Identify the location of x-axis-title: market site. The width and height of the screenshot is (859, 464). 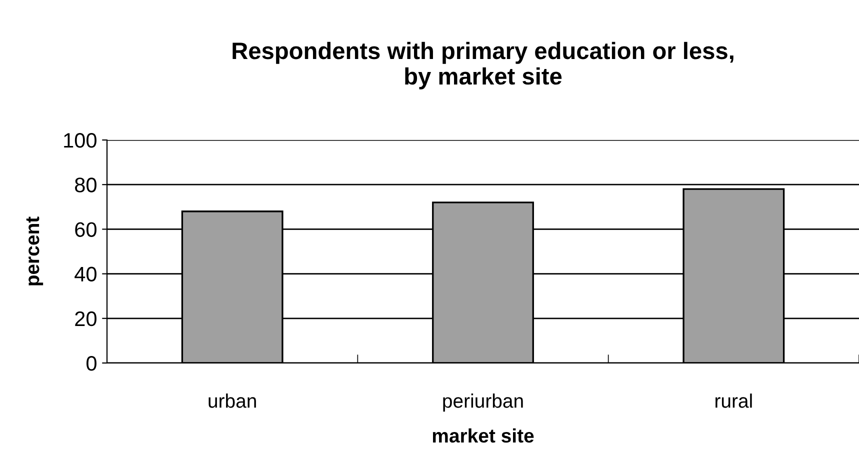
(483, 435).